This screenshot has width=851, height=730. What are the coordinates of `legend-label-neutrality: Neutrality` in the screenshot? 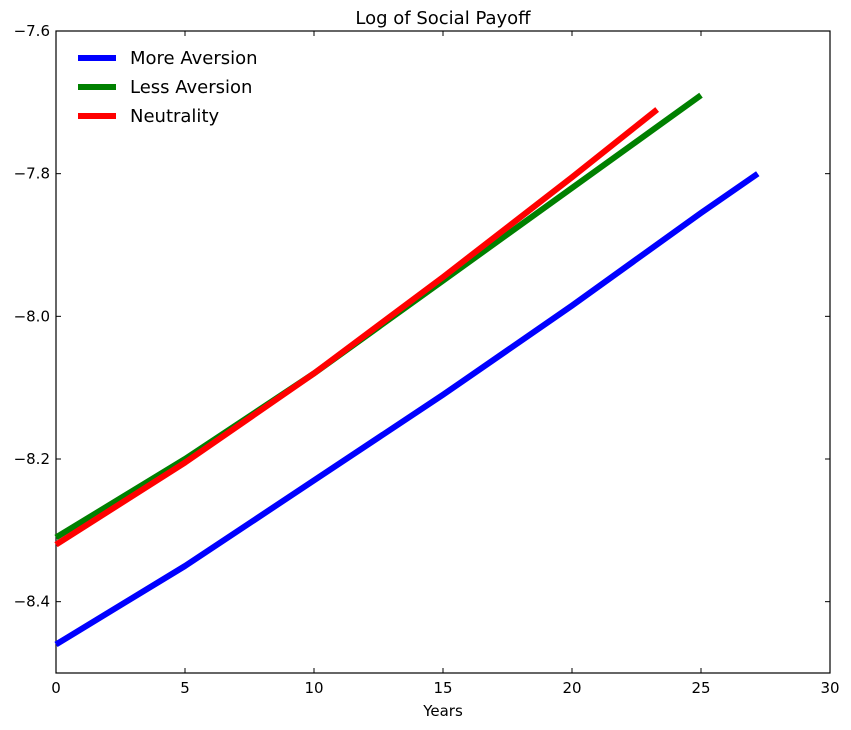 It's located at (174, 116).